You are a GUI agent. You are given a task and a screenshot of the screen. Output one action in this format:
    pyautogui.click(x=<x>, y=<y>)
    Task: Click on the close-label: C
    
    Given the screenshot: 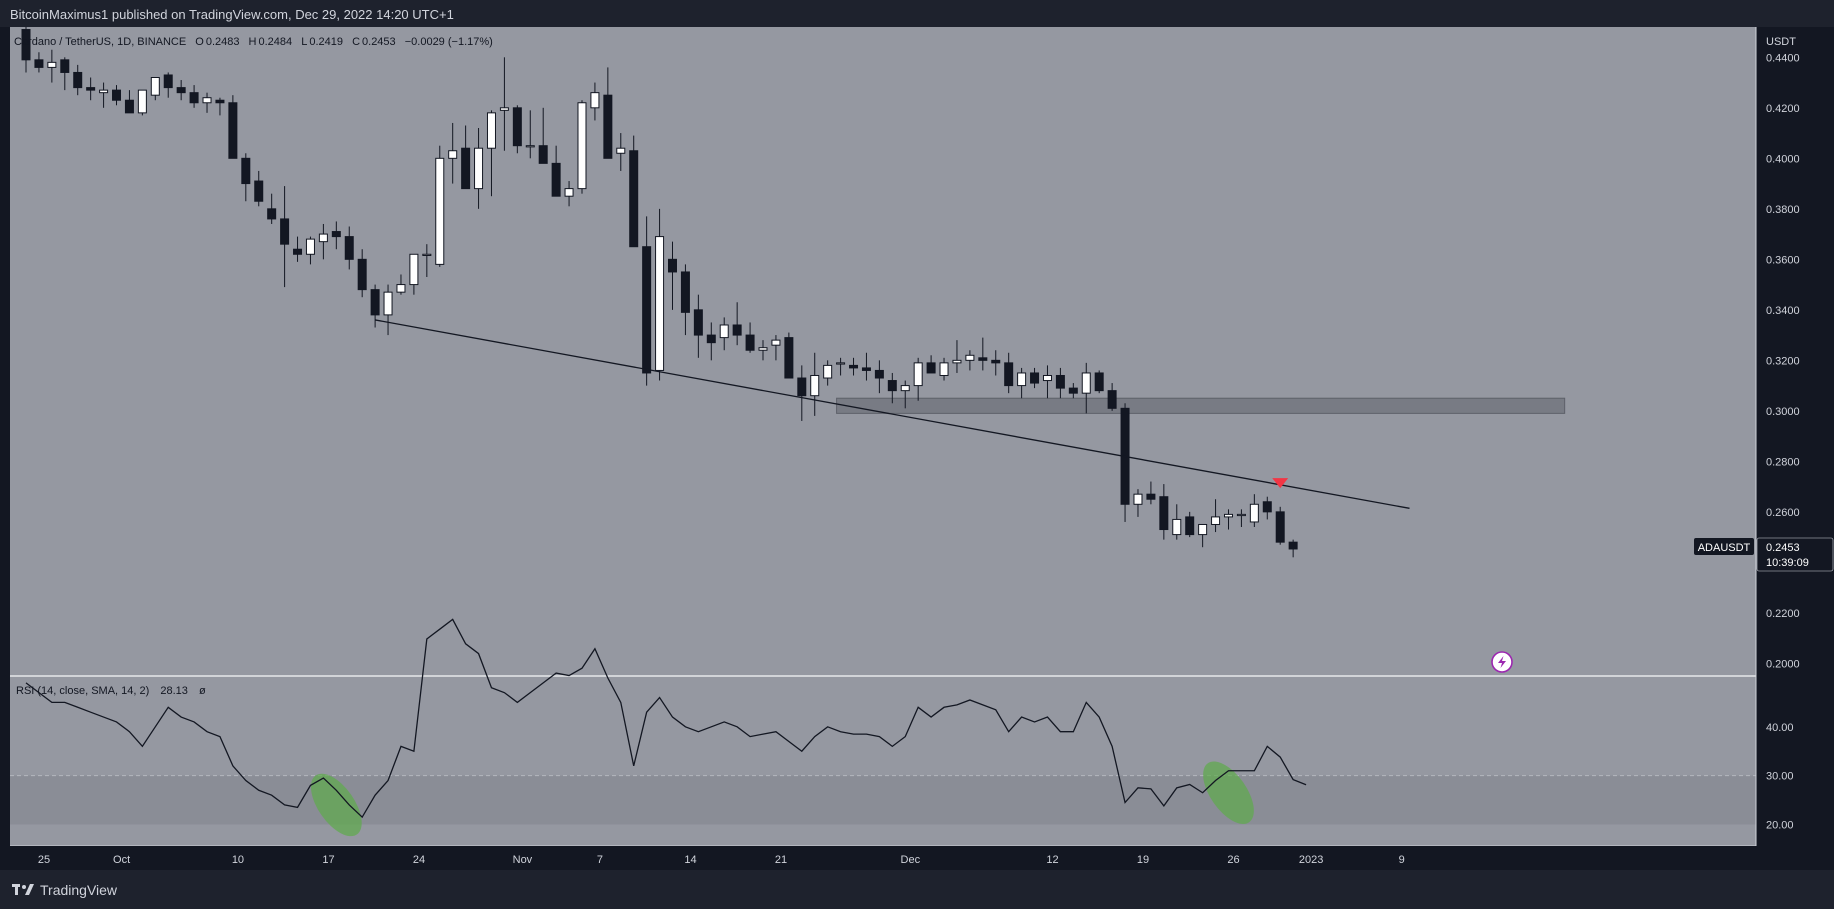 What is the action you would take?
    pyautogui.click(x=356, y=42)
    